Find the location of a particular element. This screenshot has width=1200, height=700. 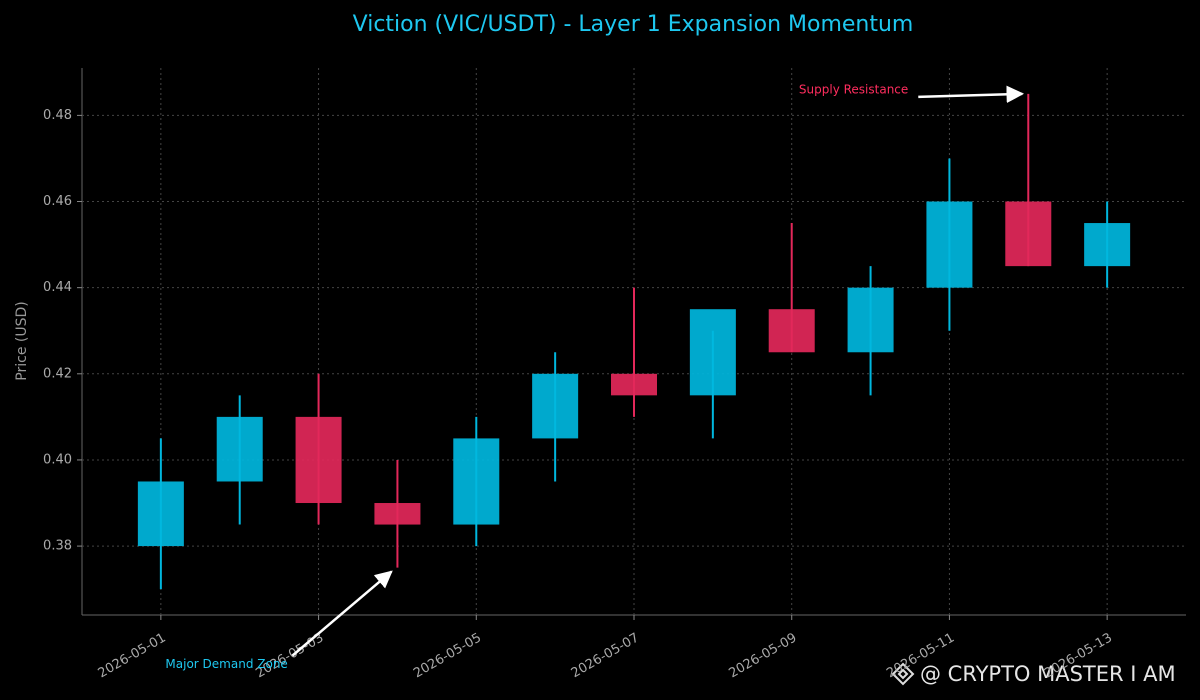

y-tick-label: 0.48 is located at coordinates (57, 115).